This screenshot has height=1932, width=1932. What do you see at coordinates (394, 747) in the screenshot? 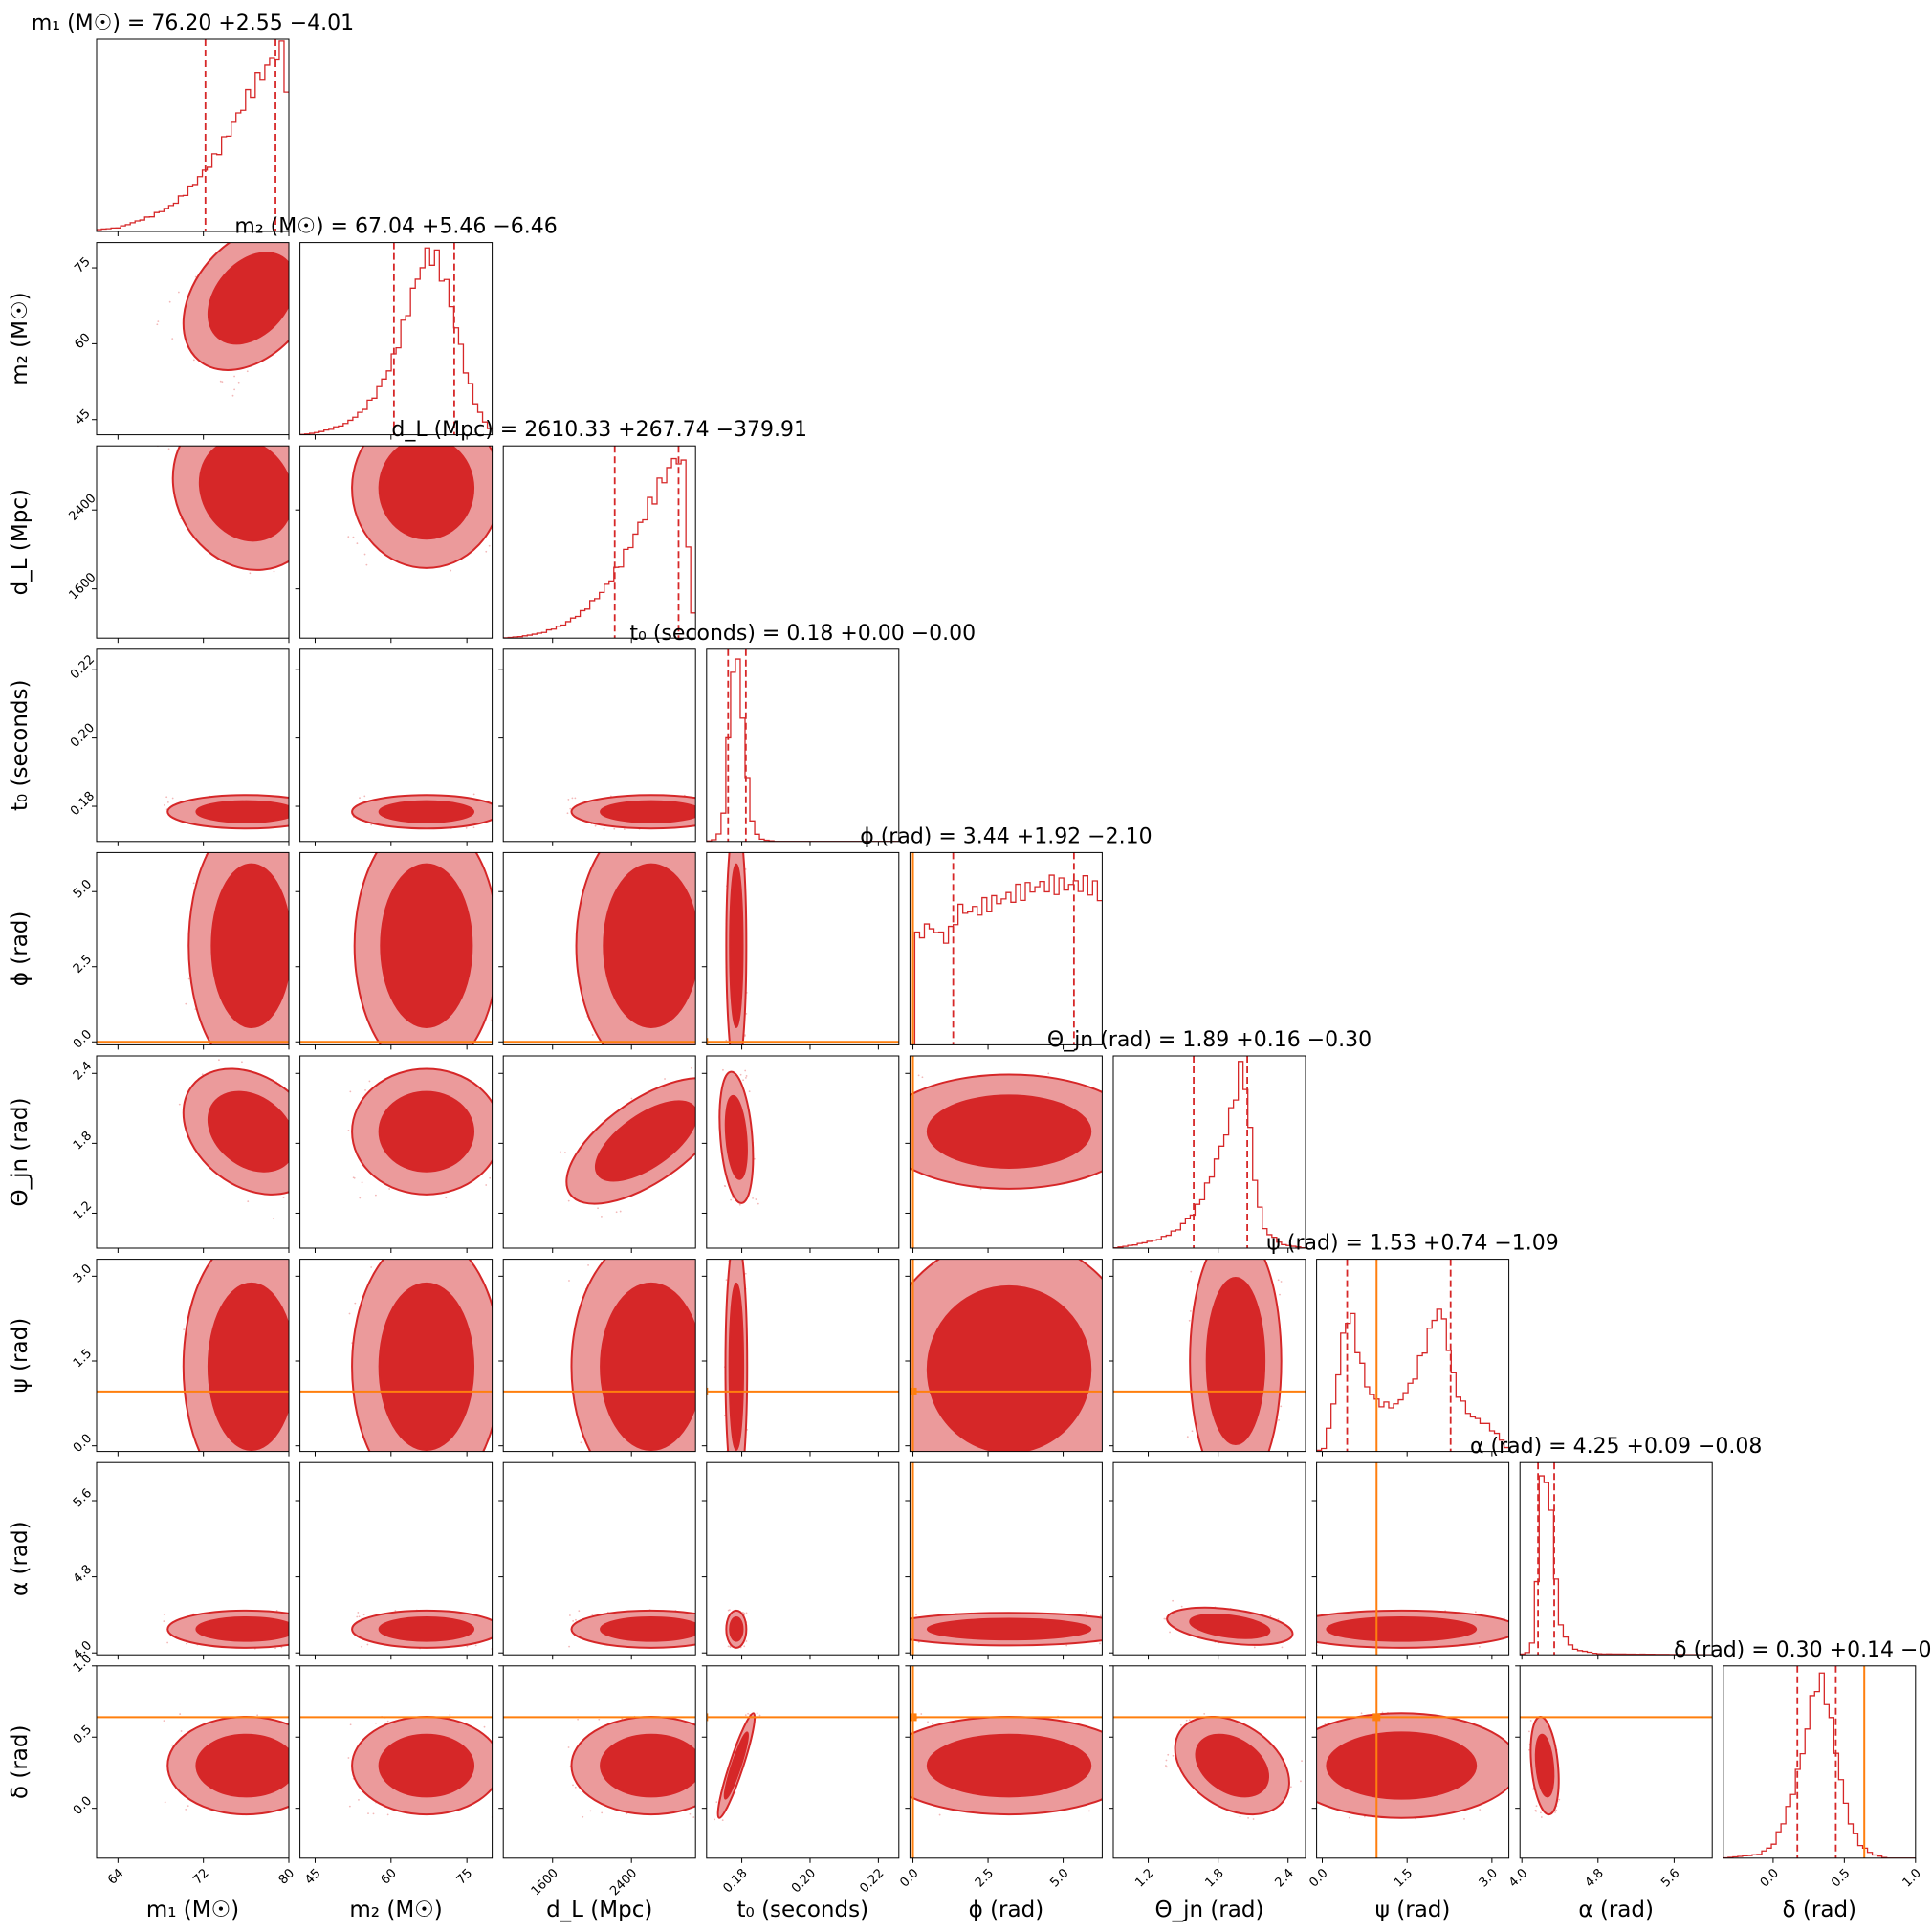
I see `panel-t0-m2` at bounding box center [394, 747].